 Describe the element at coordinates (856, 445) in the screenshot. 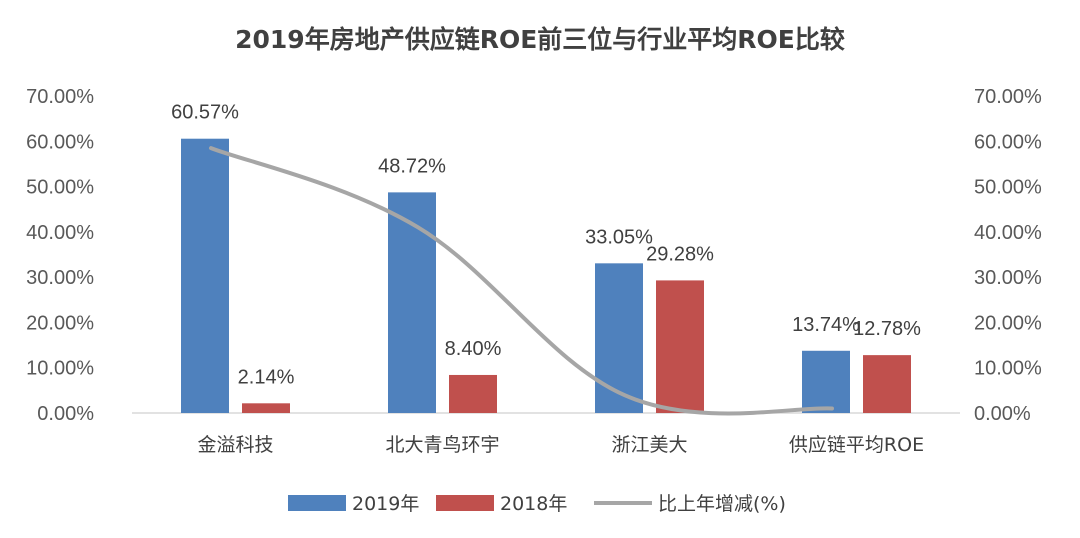

I see `category-label: 供应链平均ROE` at that location.